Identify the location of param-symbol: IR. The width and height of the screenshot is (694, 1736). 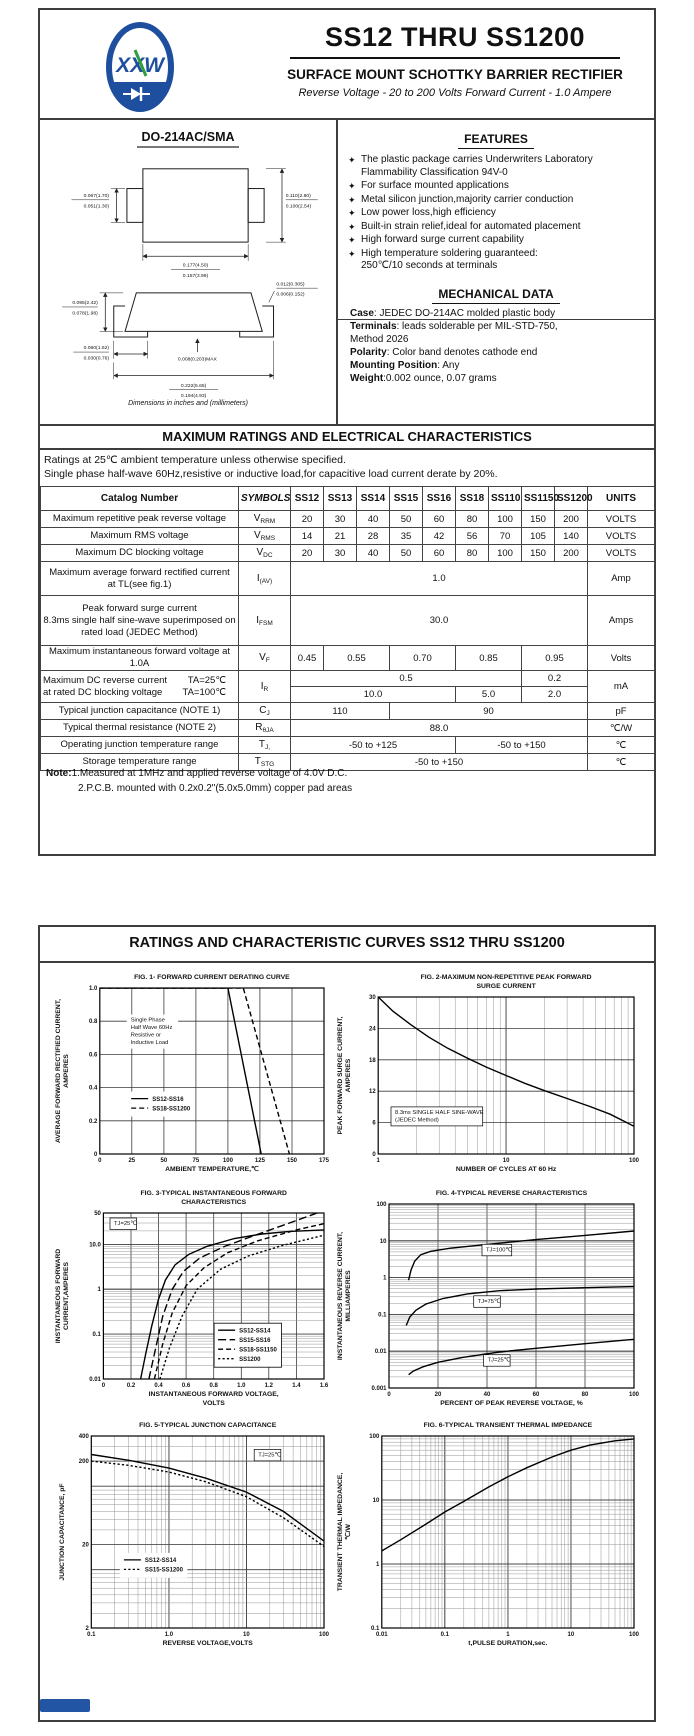
(264, 686).